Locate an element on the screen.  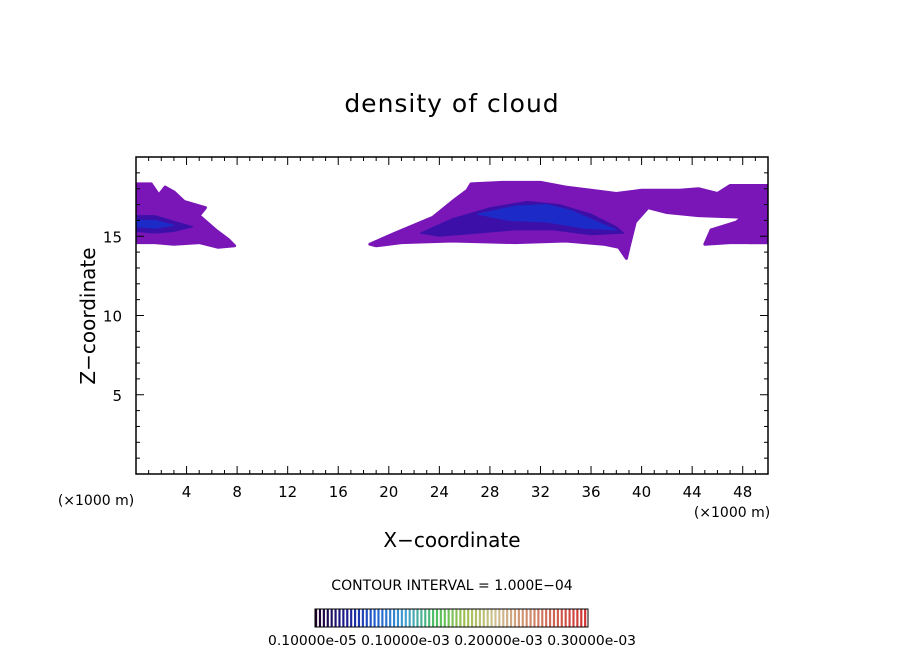
x-tick-label: 20 is located at coordinates (388, 492).